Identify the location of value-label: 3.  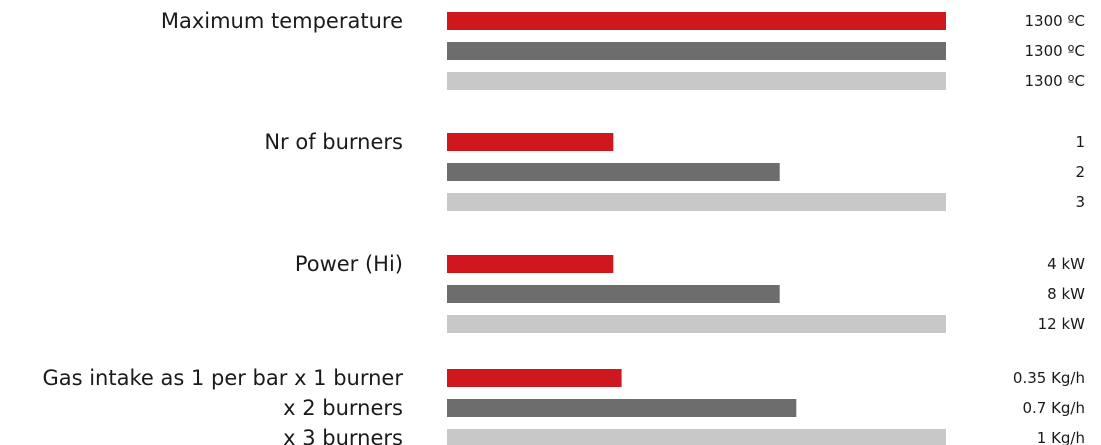
(1080, 202).